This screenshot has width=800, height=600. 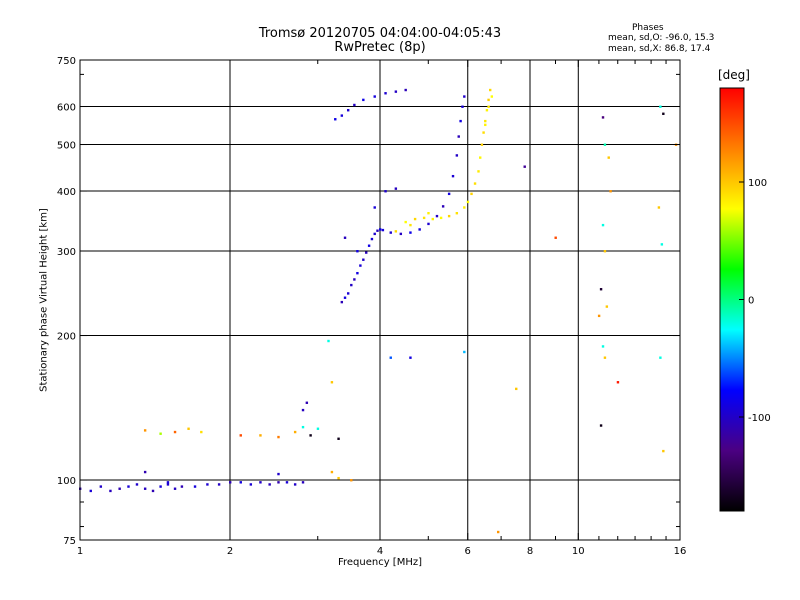 I want to click on y-tick-label: 600, so click(x=66, y=108).